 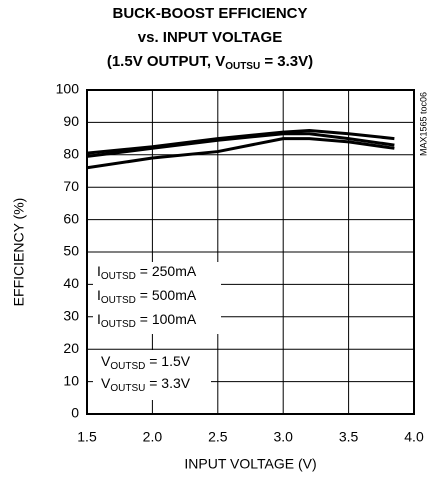 What do you see at coordinates (210, 37) in the screenshot?
I see `chart-title: vs. INPUT VOLTAGE` at bounding box center [210, 37].